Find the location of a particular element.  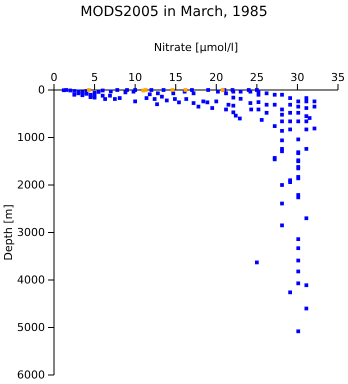

chart-title: MODS2005 in March, 1985 is located at coordinates (174, 12).